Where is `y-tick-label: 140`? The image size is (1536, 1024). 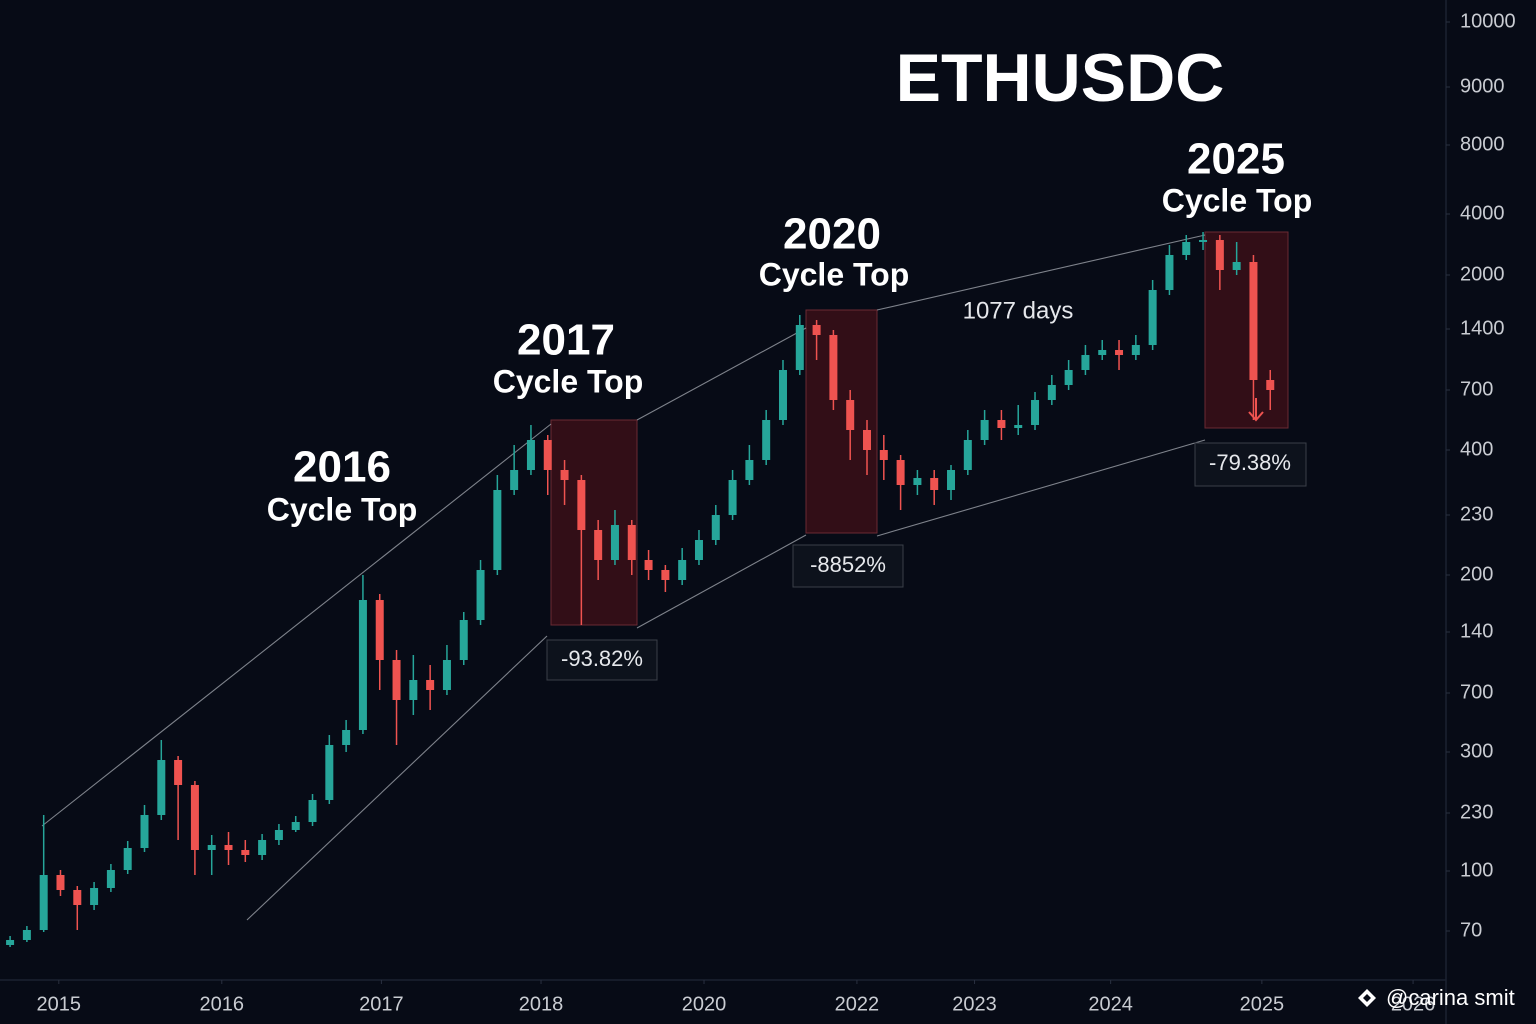
y-tick-label: 140 is located at coordinates (1476, 631).